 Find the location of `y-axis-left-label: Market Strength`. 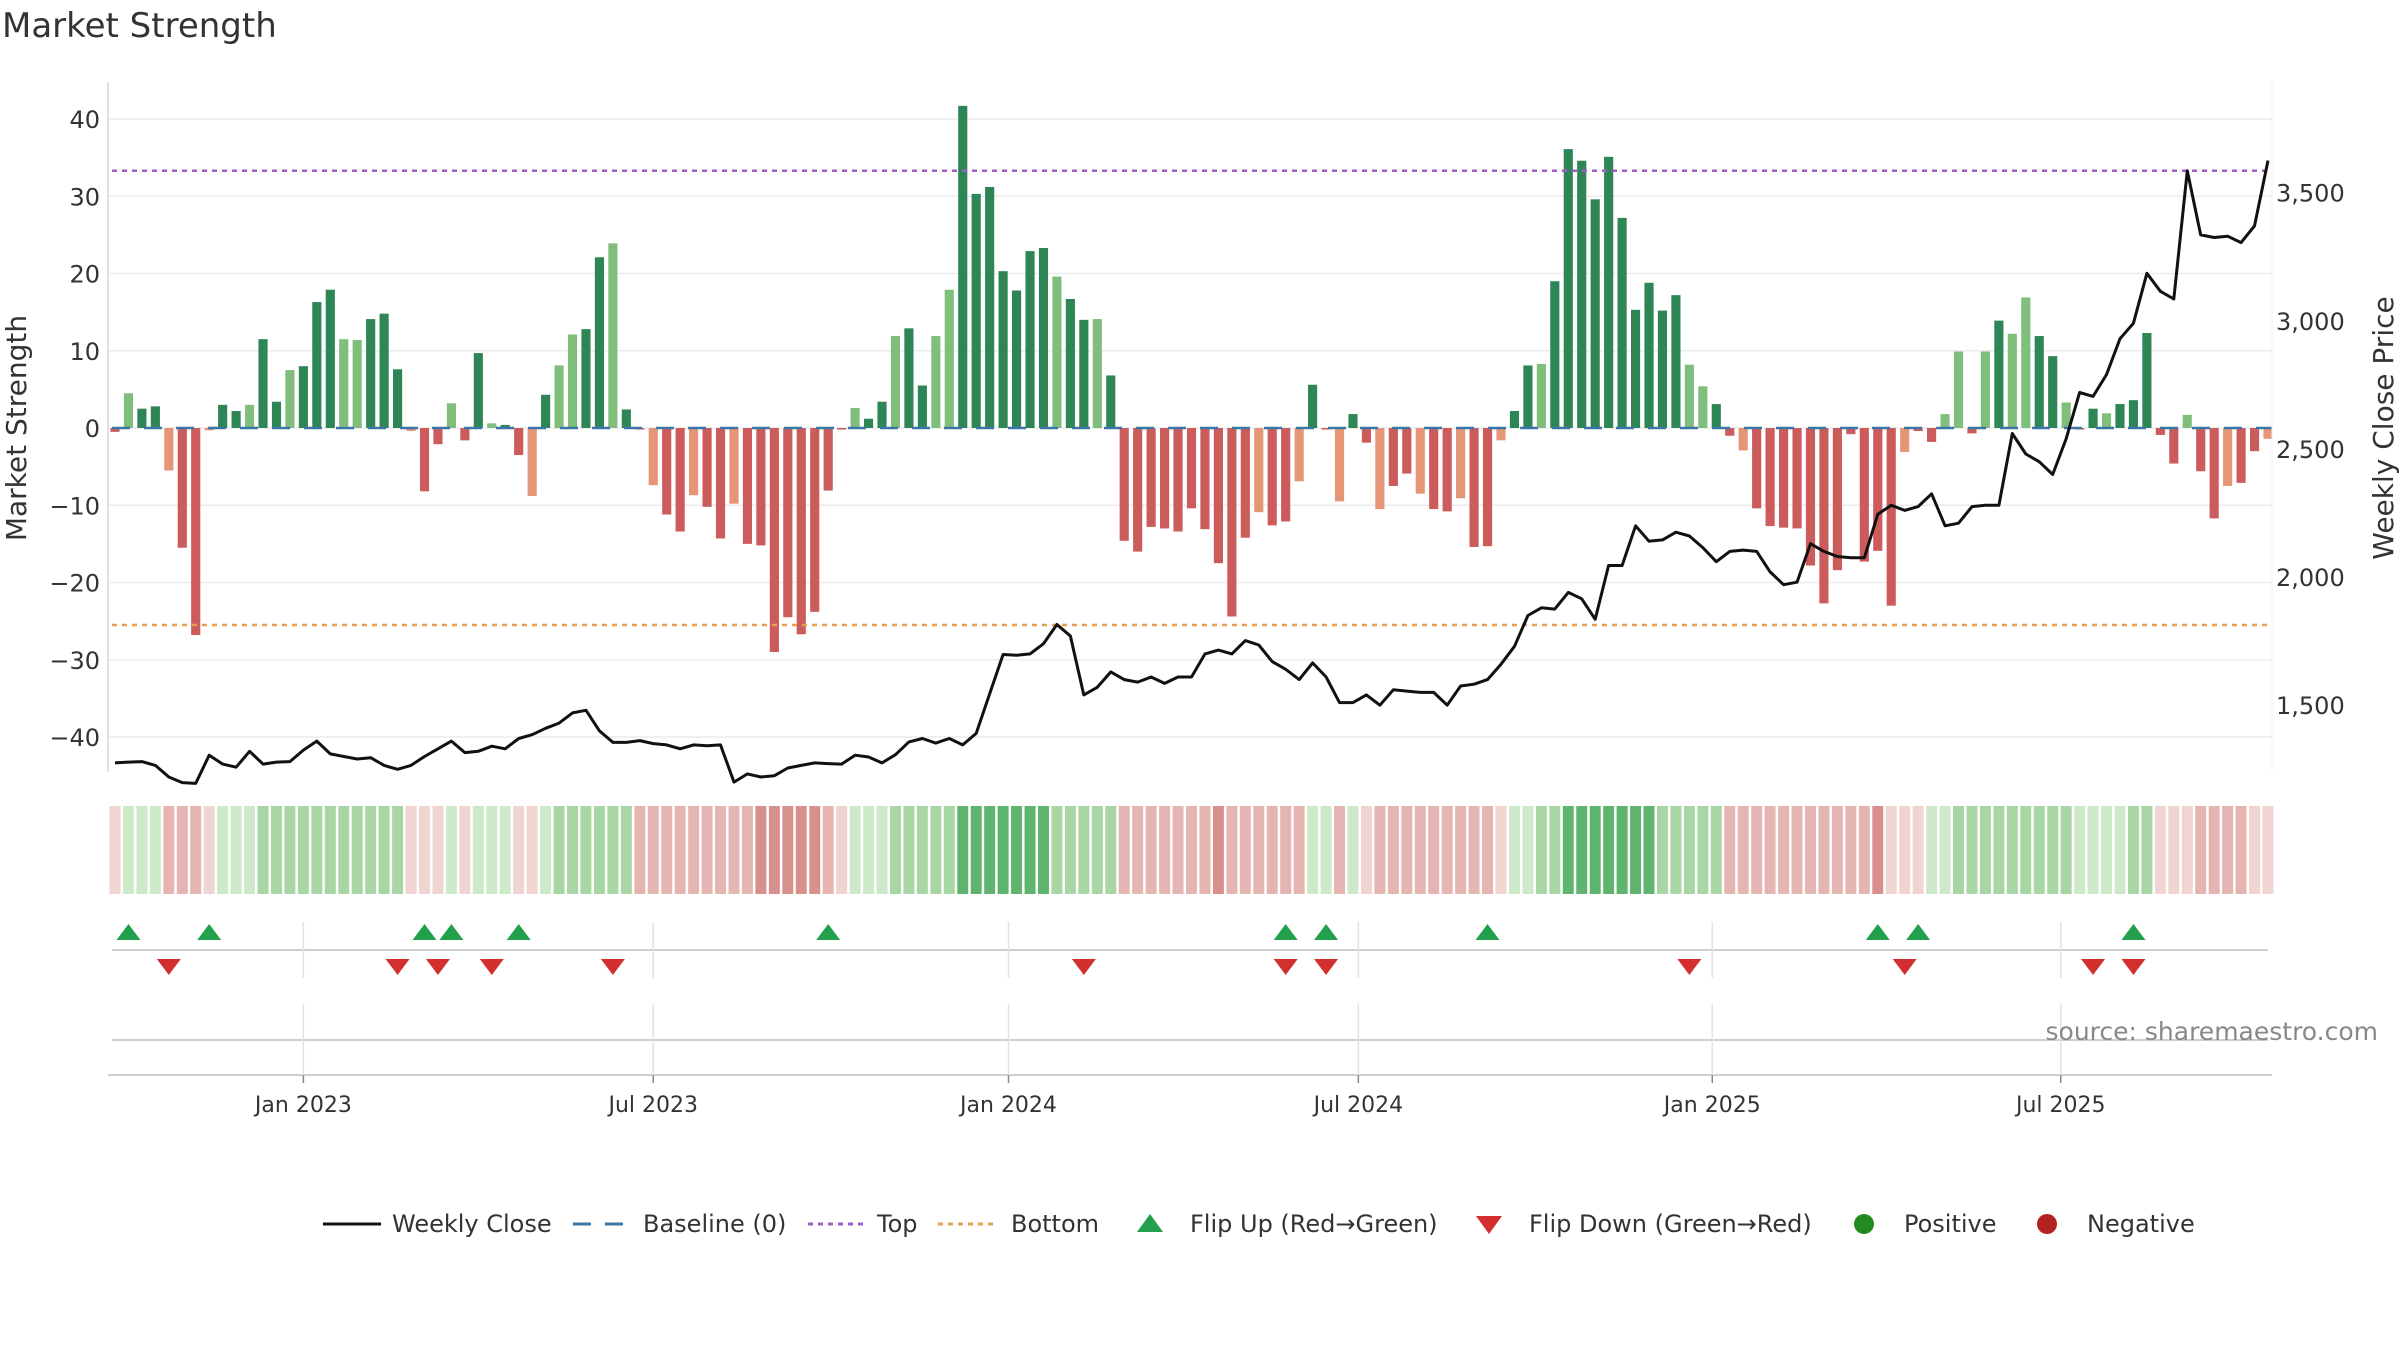

y-axis-left-label: Market Strength is located at coordinates (16, 428).